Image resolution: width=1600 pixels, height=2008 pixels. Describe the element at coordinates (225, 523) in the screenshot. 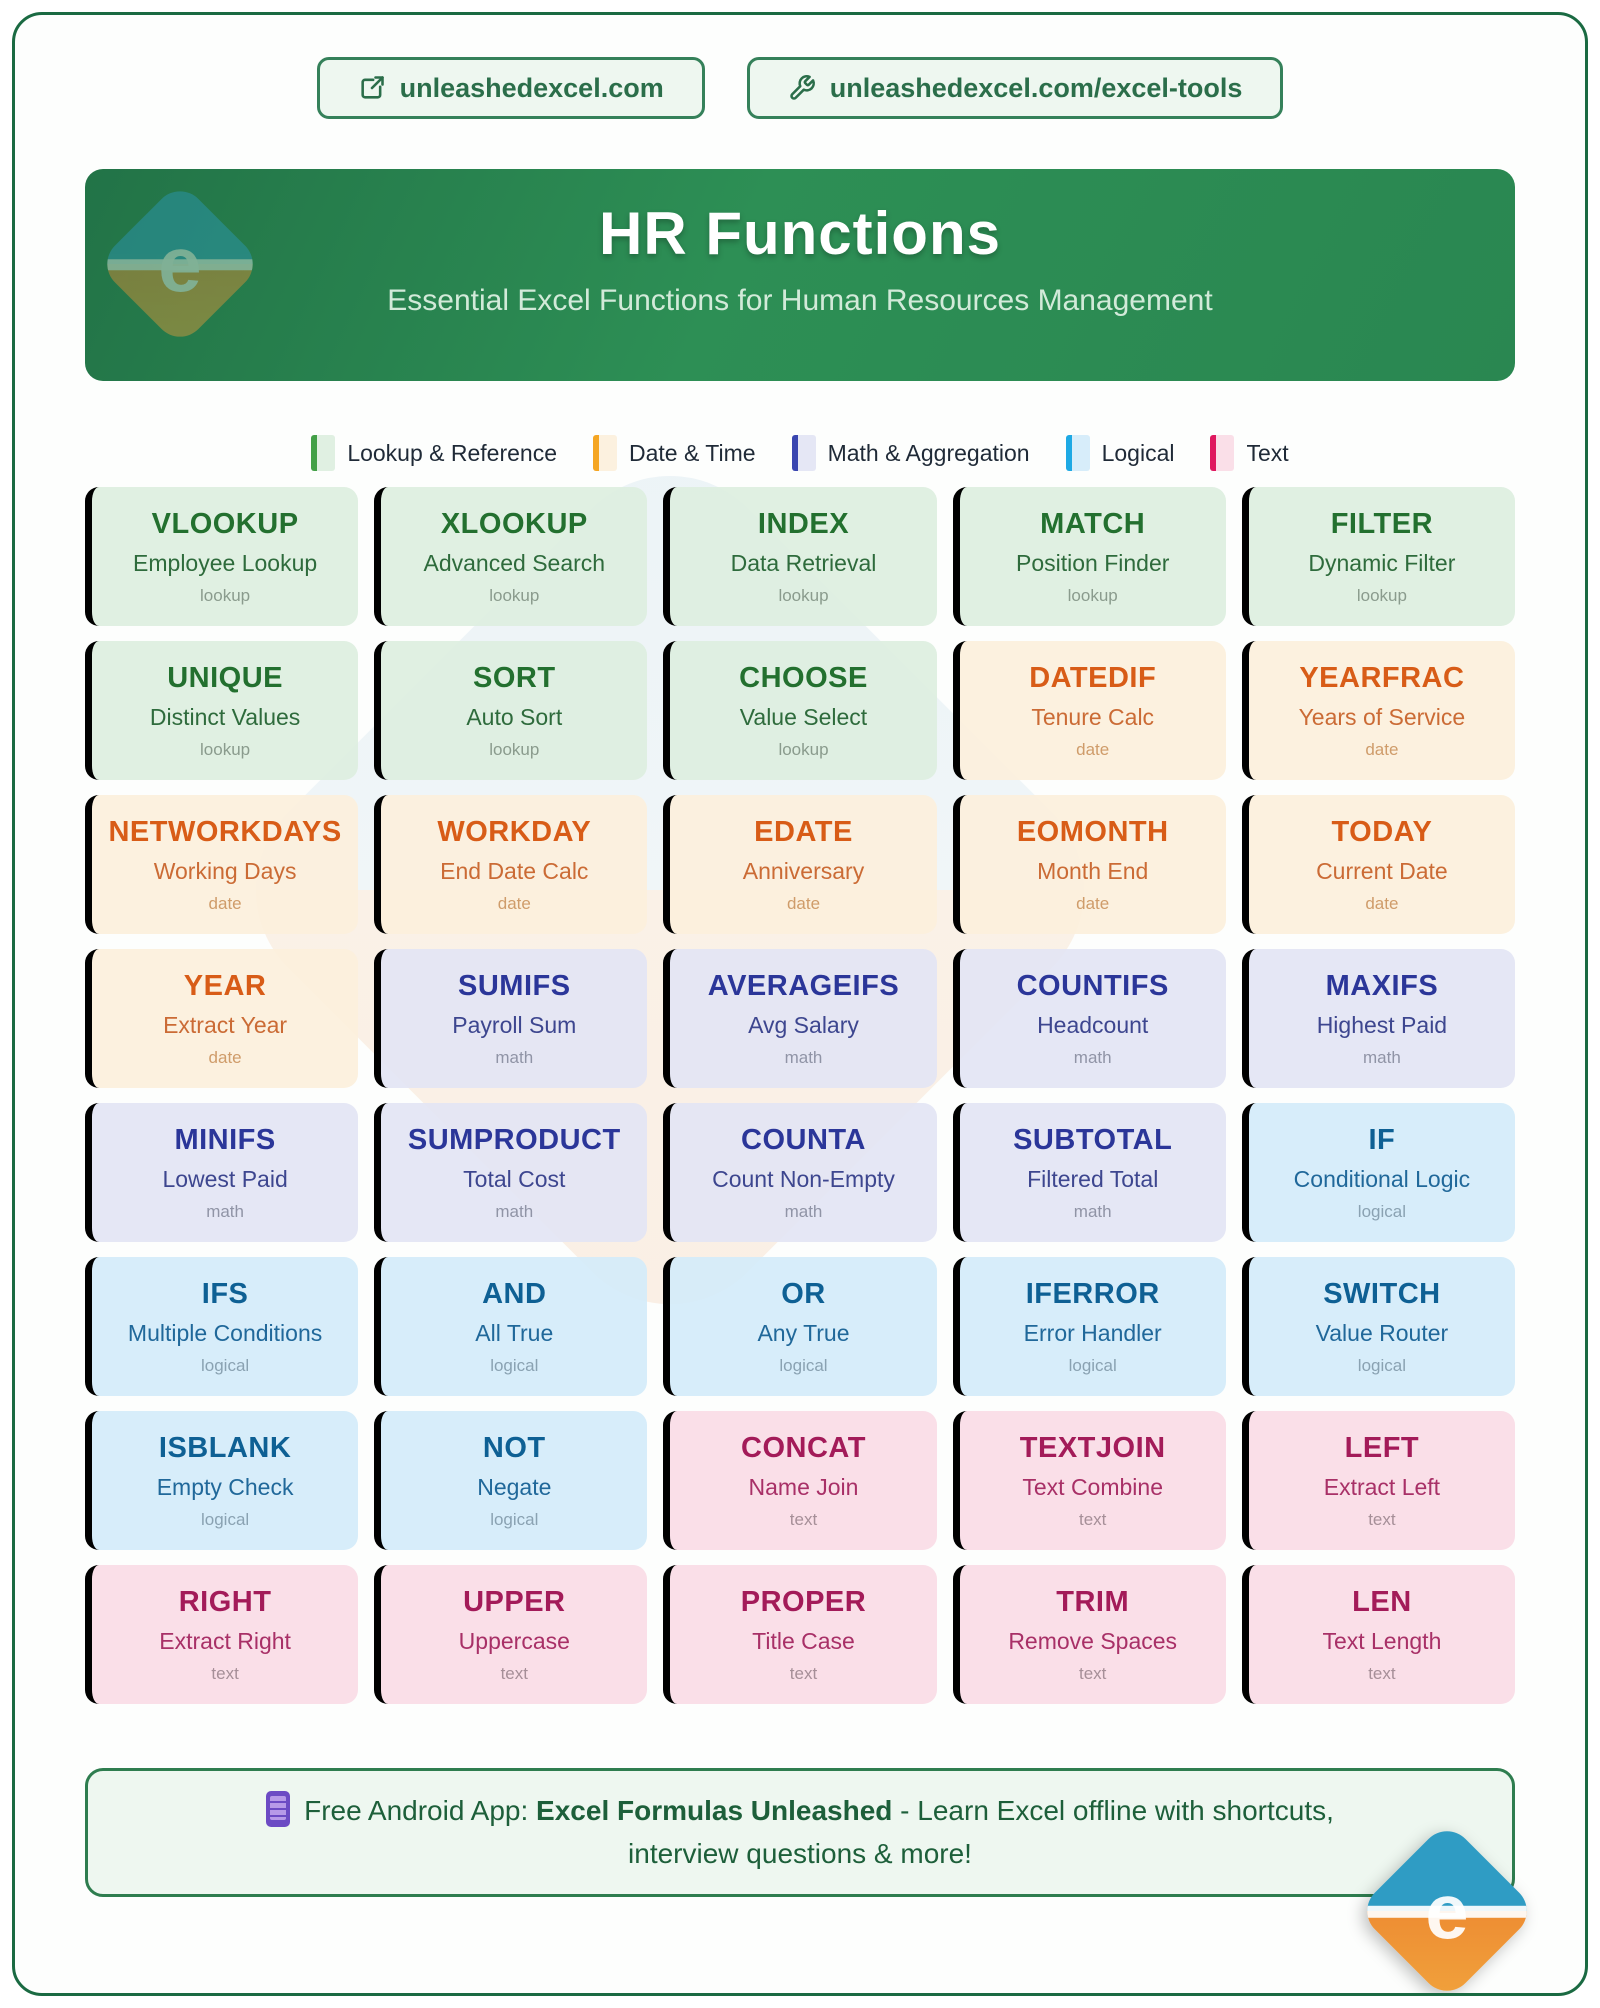

I see `function-name: VLOOKUP` at that location.